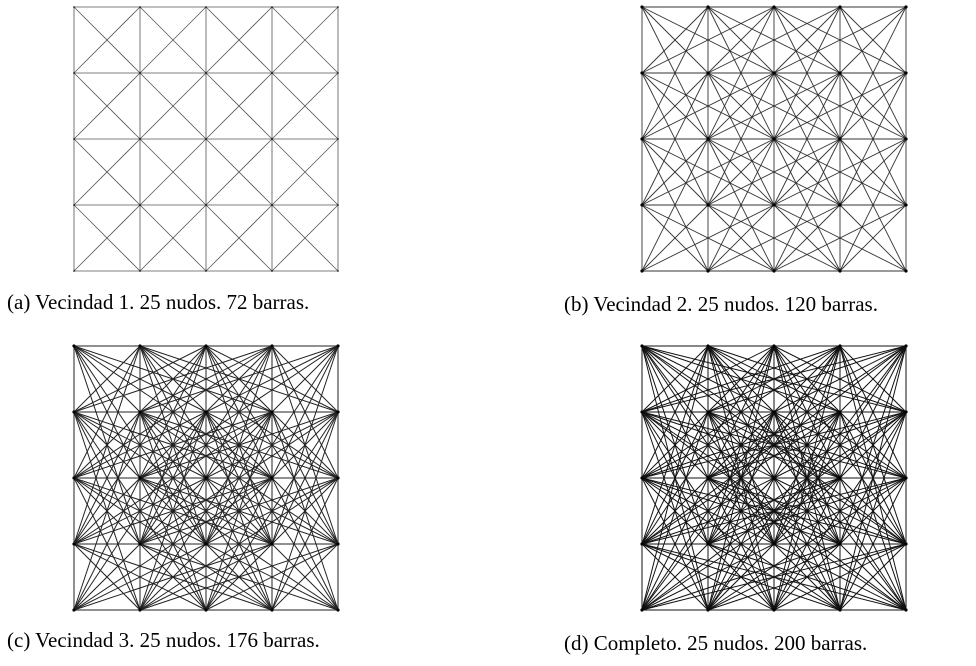  I want to click on caption-a: (a) Vecindad 1. 25 nudos. 72 barras., so click(158, 302).